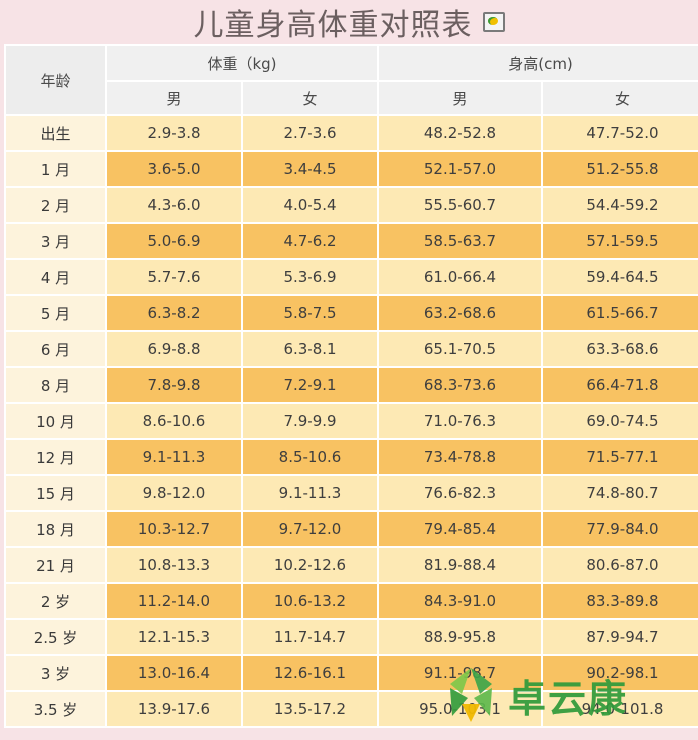  What do you see at coordinates (460, 565) in the screenshot?
I see `height-male-cell: 81.9-88.4` at bounding box center [460, 565].